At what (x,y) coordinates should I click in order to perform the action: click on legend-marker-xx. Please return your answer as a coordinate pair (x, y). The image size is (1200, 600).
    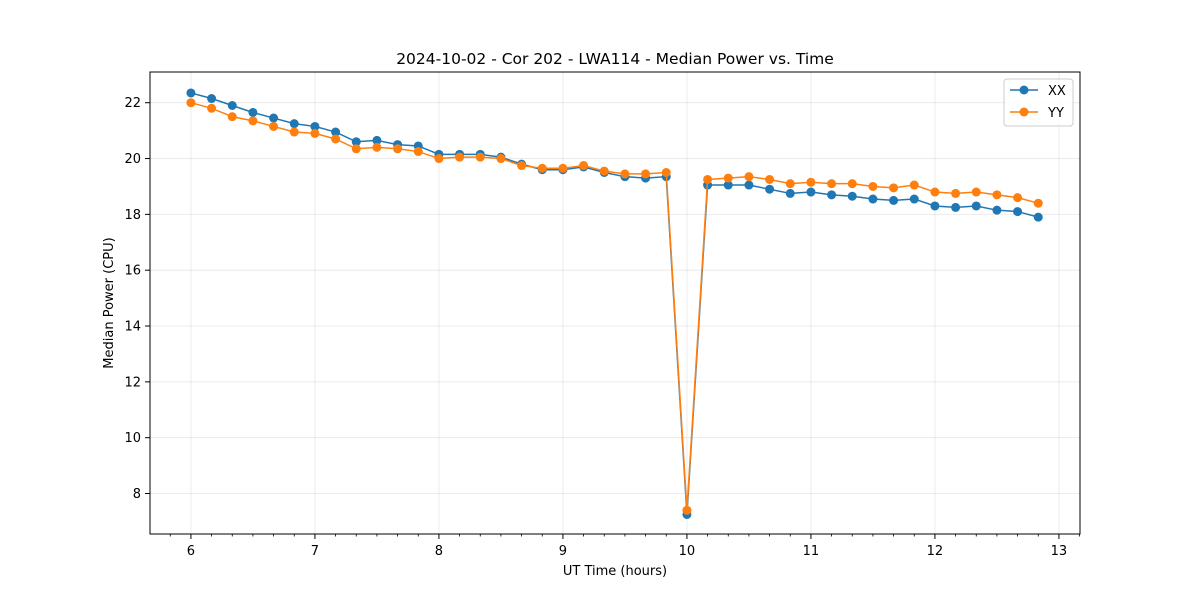
    Looking at the image, I should click on (1024, 90).